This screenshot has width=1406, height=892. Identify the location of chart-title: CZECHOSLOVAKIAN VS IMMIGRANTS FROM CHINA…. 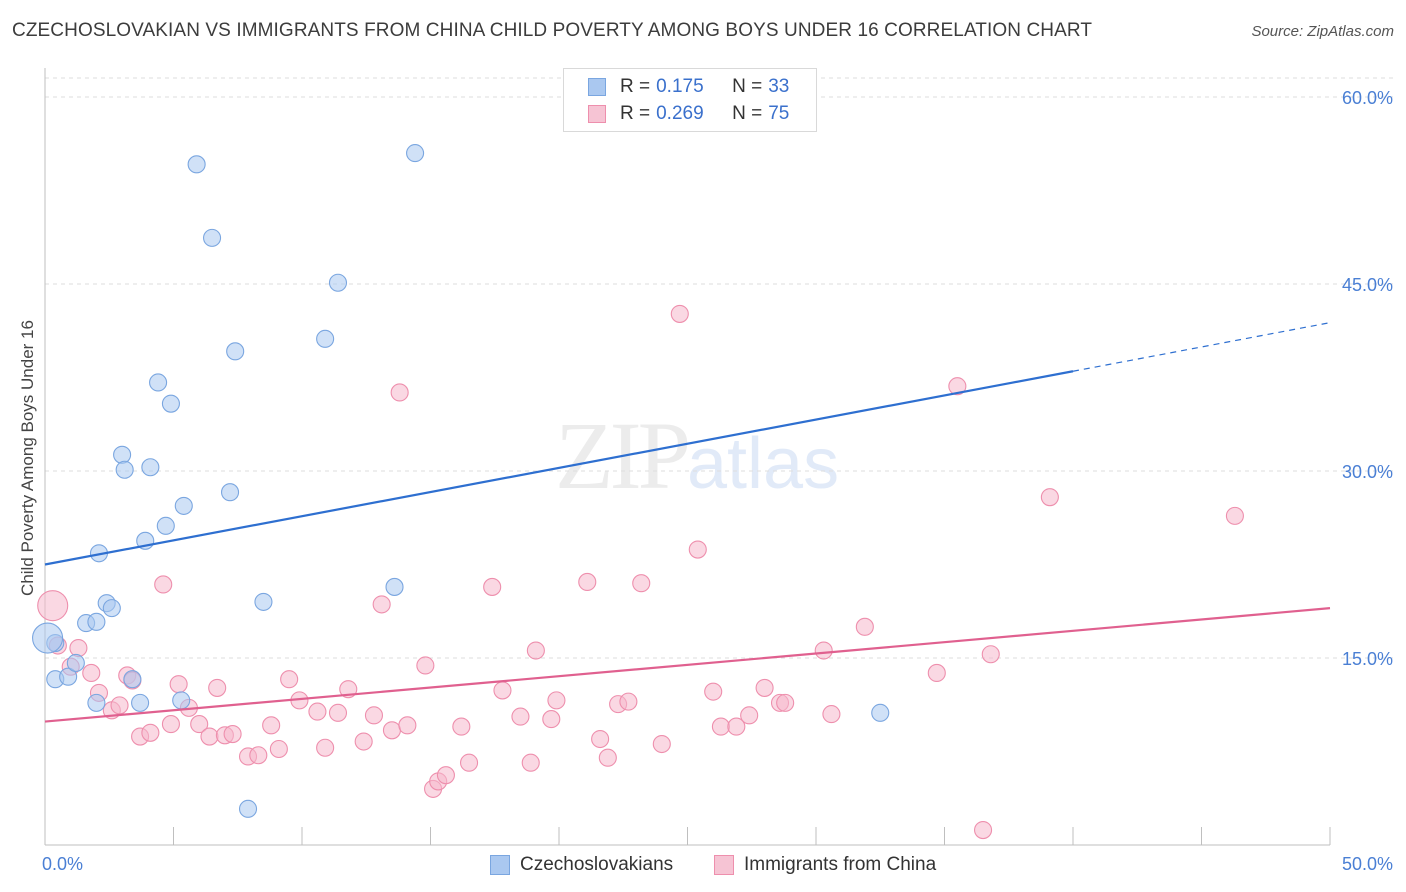
(552, 30).